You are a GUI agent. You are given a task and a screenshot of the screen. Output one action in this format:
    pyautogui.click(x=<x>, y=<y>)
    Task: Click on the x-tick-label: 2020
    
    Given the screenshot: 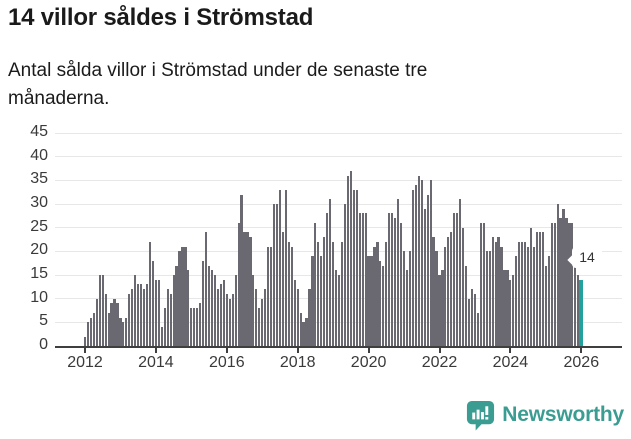 What is the action you would take?
    pyautogui.click(x=368, y=362)
    